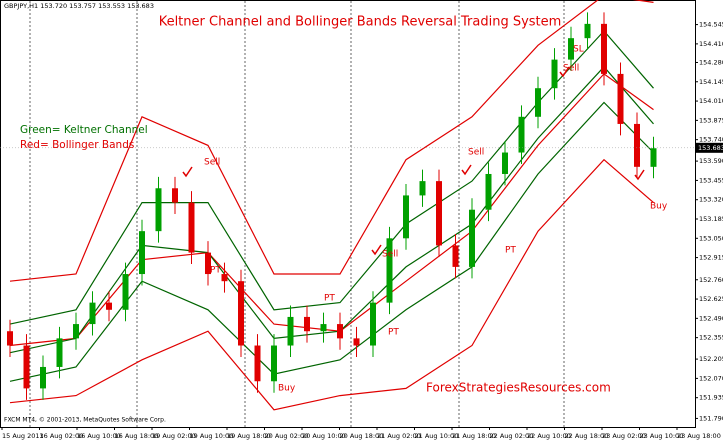 The height and width of the screenshot is (443, 723). Describe the element at coordinates (699, 436) in the screenshot. I see `x-tick-label: 23 Aug 18:00` at that location.